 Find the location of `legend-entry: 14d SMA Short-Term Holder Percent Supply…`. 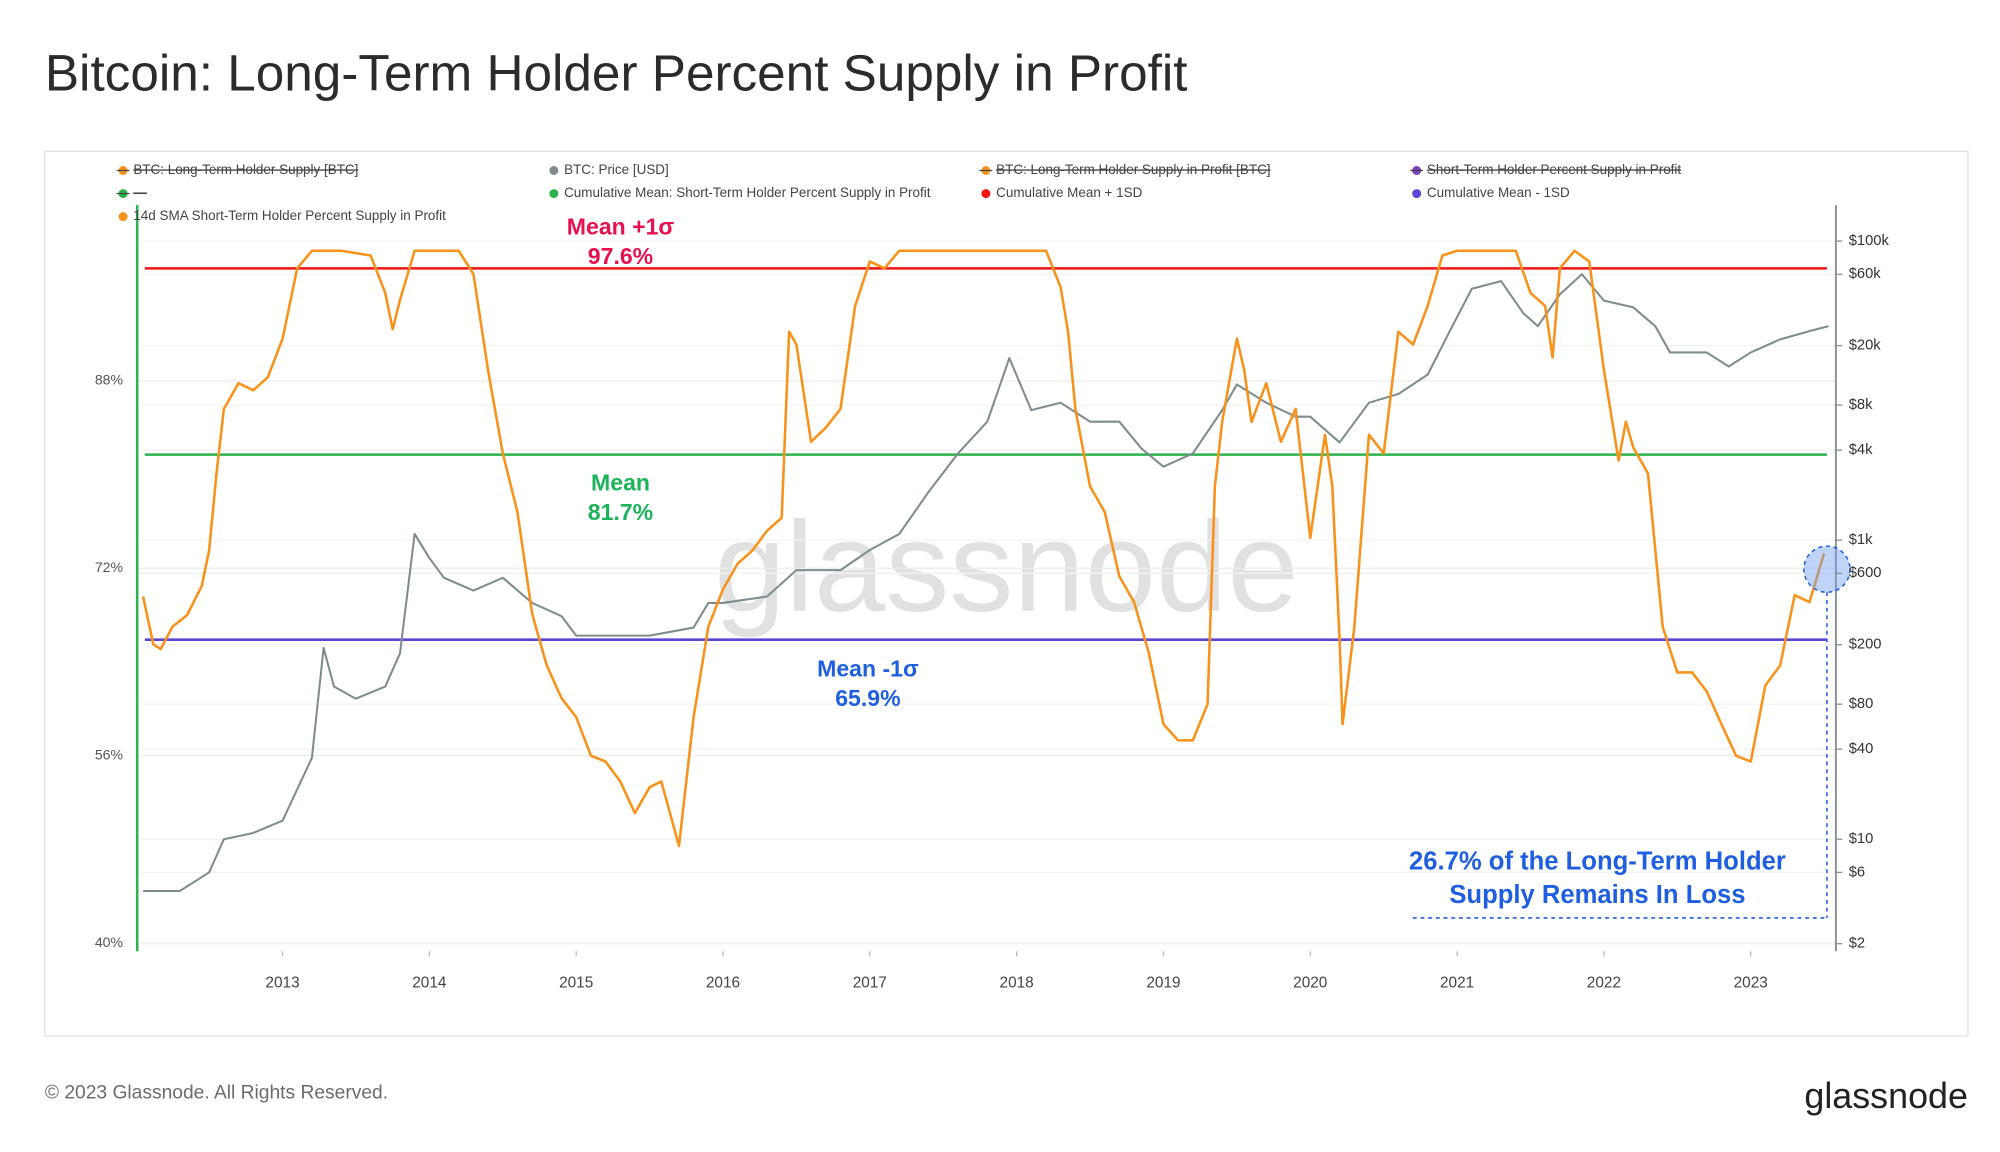

legend-entry: 14d SMA Short-Term Holder Percent Supply… is located at coordinates (289, 215).